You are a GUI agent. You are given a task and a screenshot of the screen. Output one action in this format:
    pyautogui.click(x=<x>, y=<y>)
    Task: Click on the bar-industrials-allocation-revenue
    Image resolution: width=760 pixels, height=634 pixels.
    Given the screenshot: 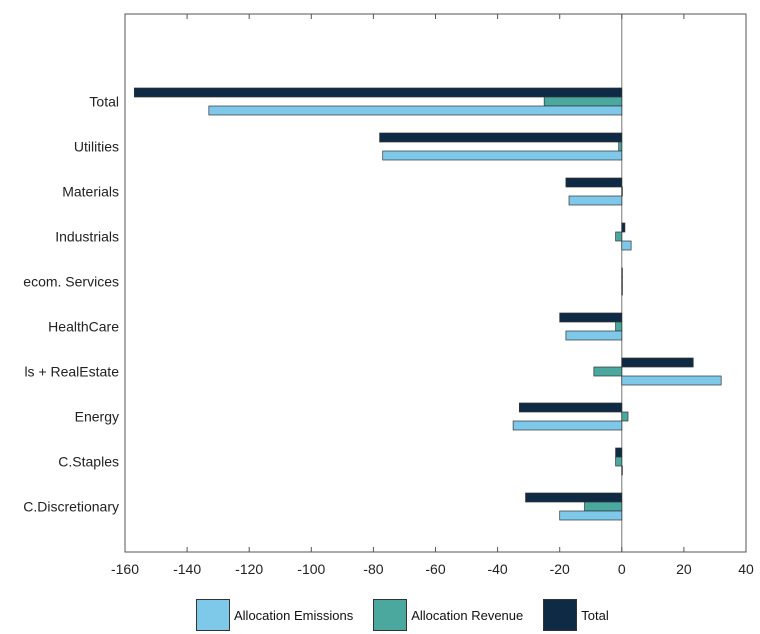 What is the action you would take?
    pyautogui.click(x=619, y=236)
    